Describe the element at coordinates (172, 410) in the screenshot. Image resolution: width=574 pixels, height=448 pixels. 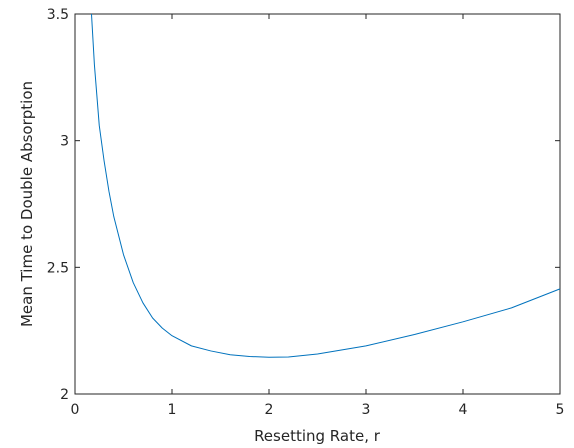
I see `x-tick-label: 1` at that location.